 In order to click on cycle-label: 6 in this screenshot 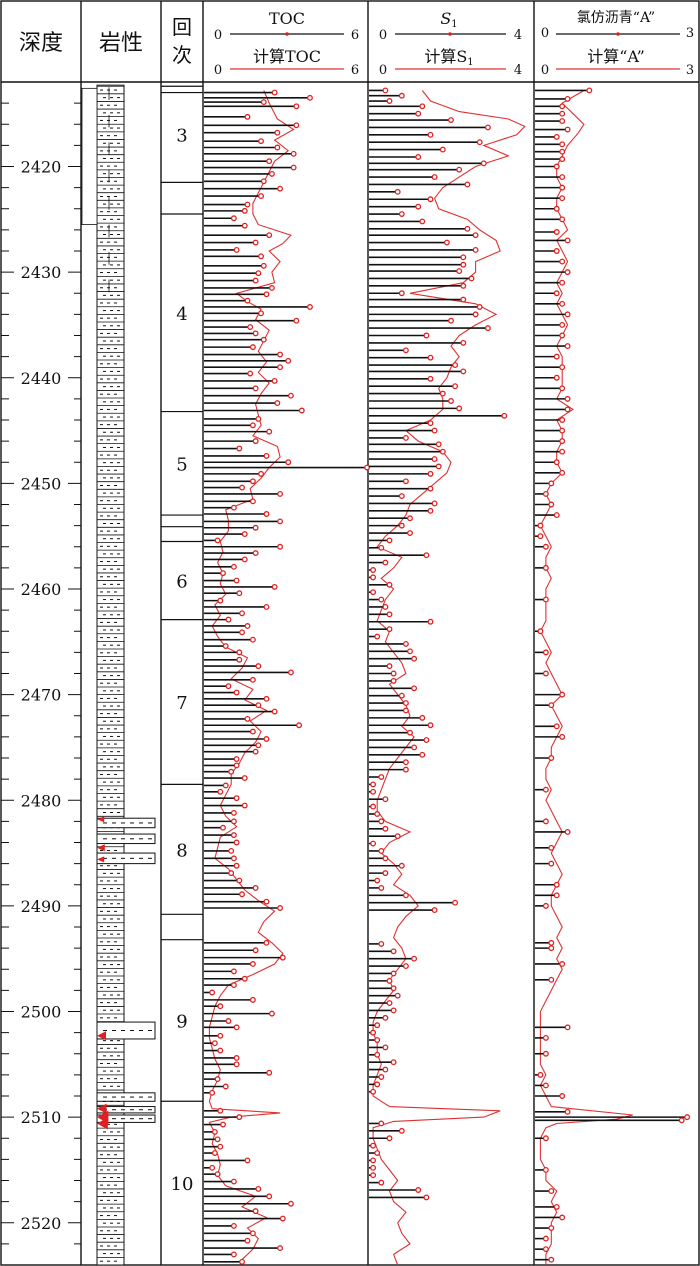, I will do `click(181, 582)`.